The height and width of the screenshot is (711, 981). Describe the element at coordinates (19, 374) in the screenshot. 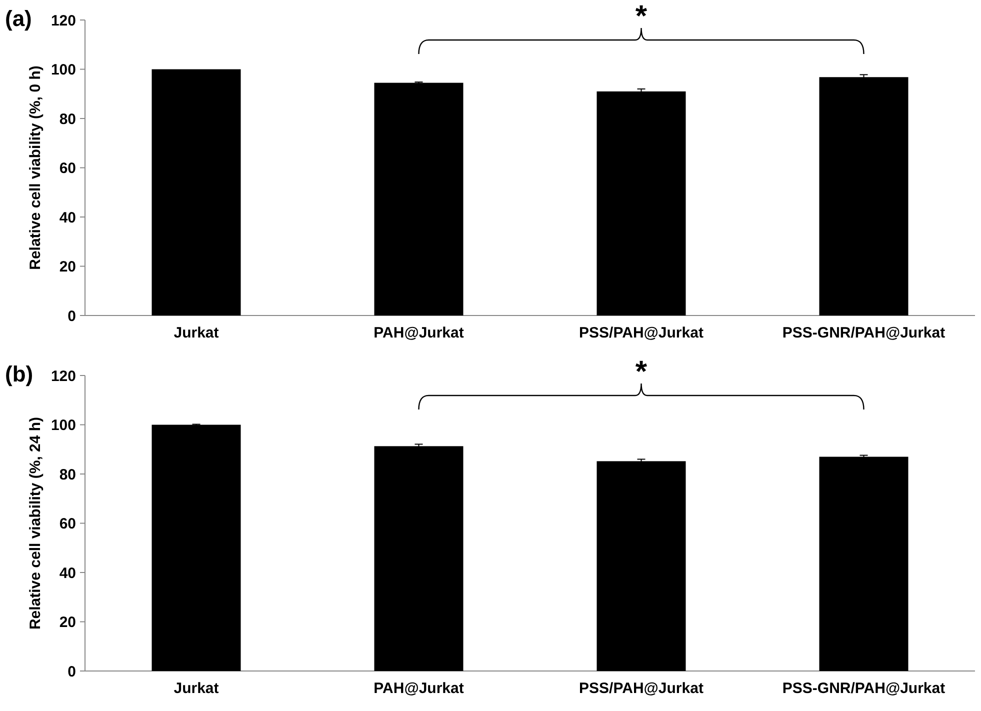

I see `chart-title: (b)` at that location.